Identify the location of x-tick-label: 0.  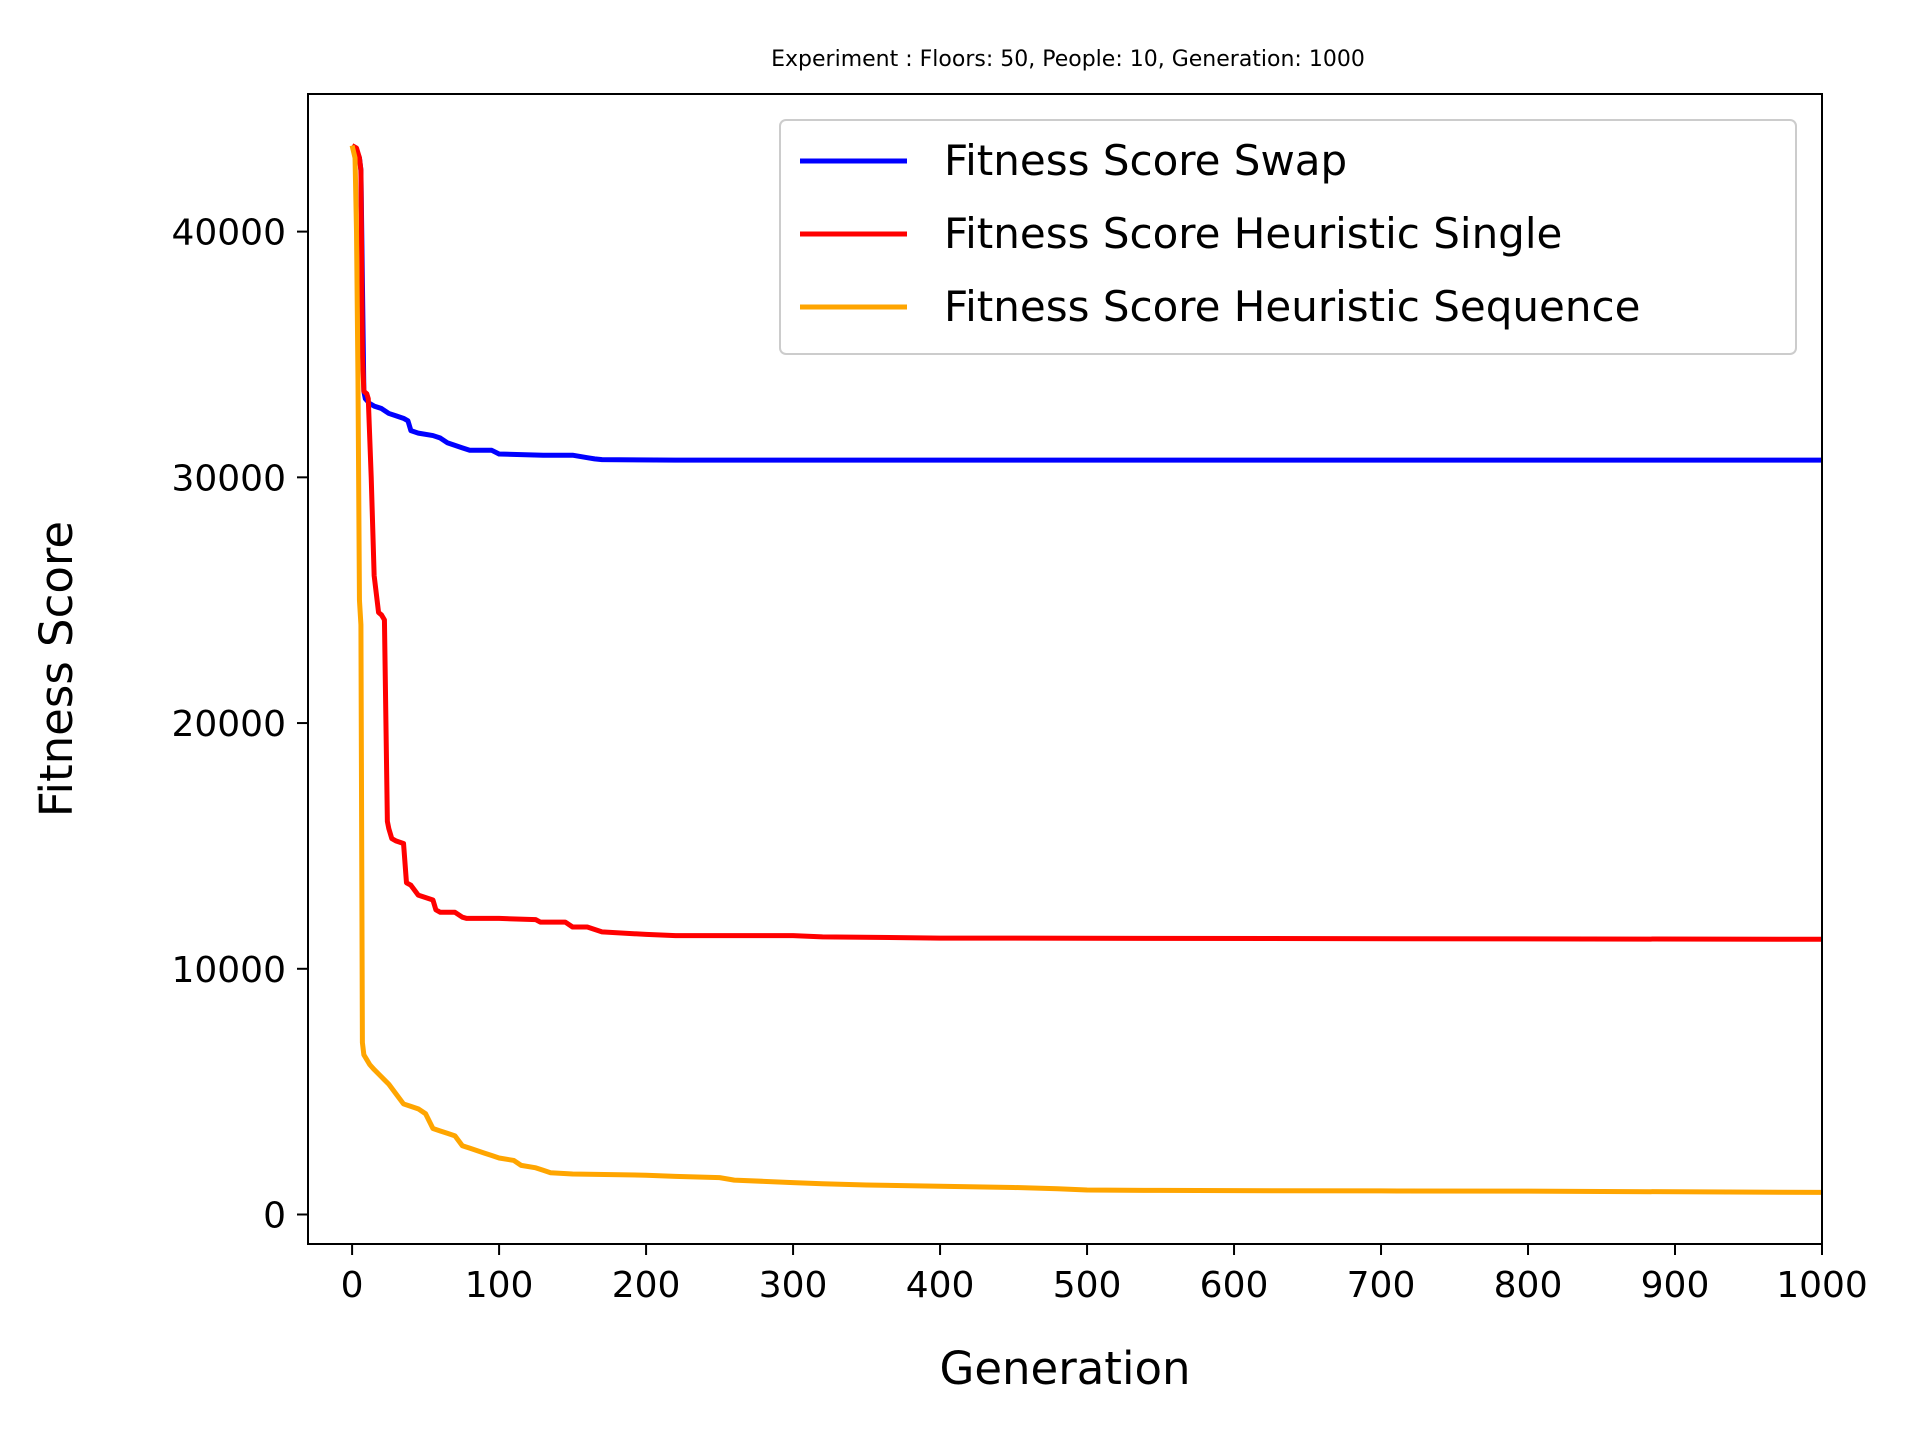
(352, 1285).